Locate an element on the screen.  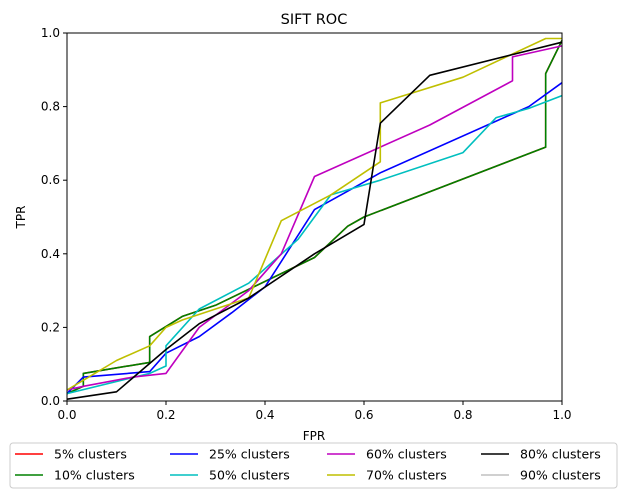
x-tick-label: 0.0 is located at coordinates (66, 415).